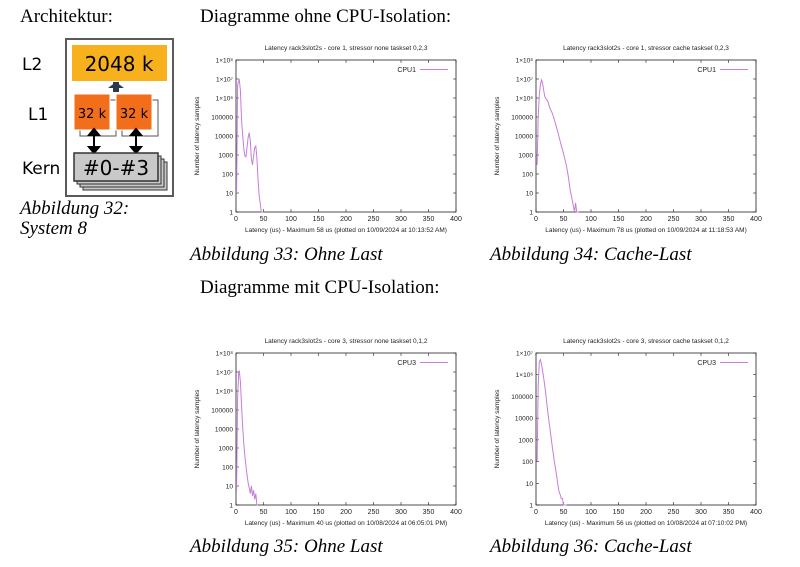  I want to click on core-value: #0-#3, so click(116, 168).